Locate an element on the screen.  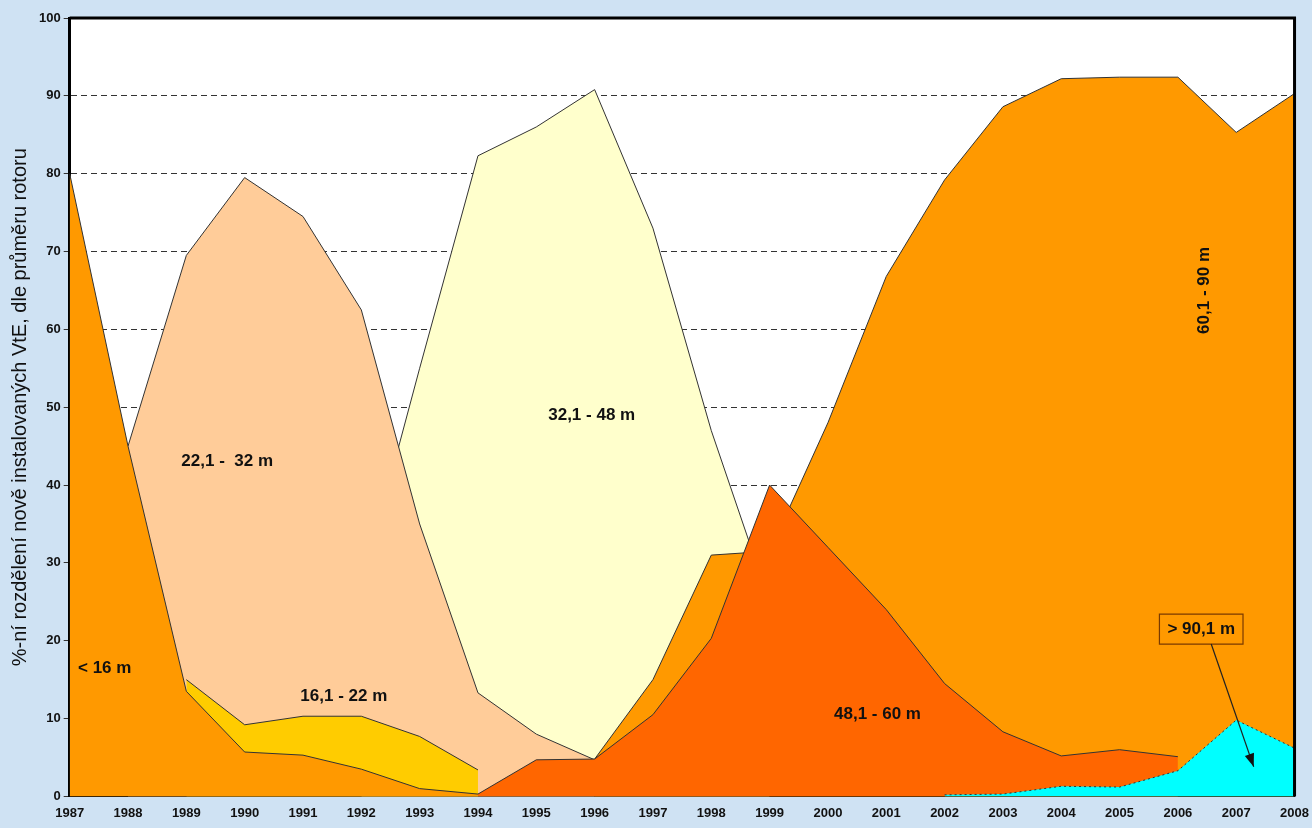
x-tick-label: 1997 is located at coordinates (653, 812).